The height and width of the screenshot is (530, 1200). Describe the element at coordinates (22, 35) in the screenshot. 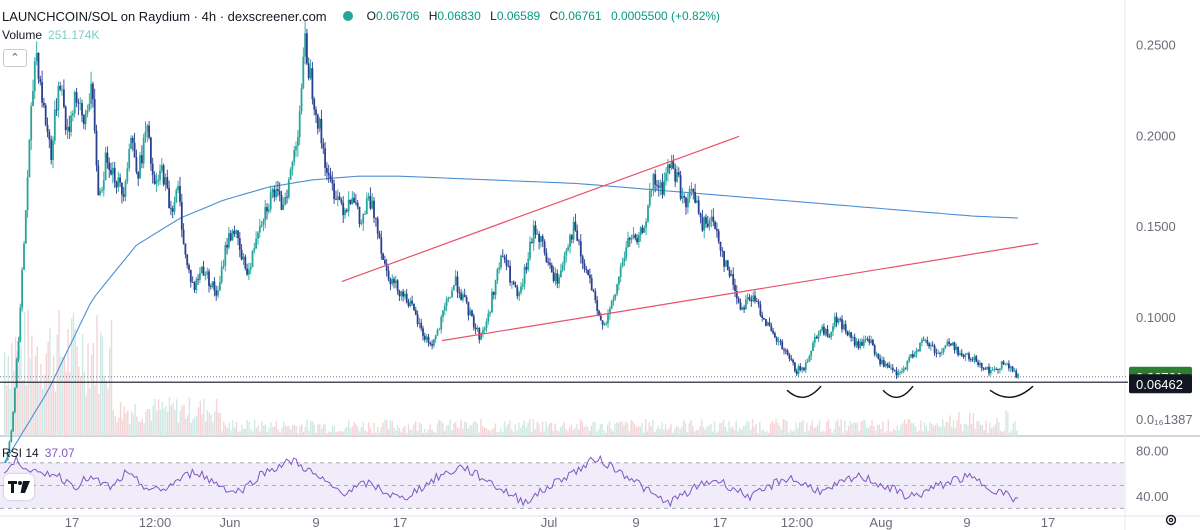

I see `volume-label: Volume` at that location.